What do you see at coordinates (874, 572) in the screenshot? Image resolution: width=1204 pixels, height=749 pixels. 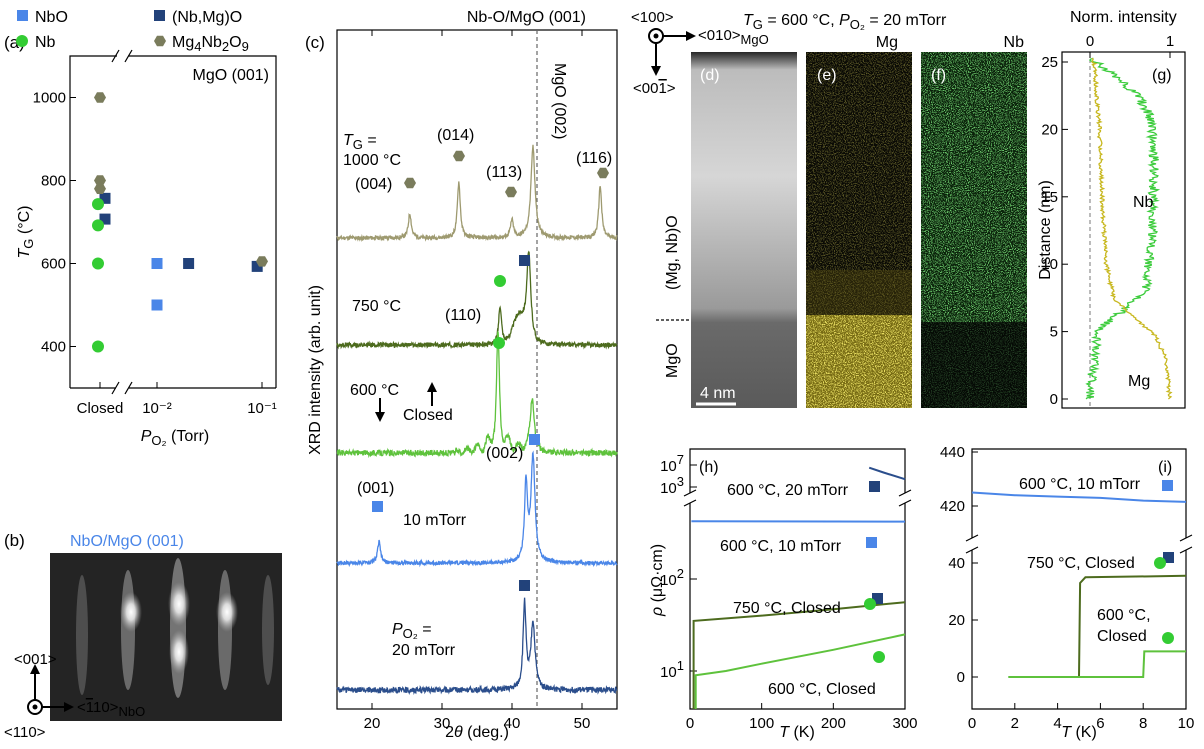 I see `h-markers` at bounding box center [874, 572].